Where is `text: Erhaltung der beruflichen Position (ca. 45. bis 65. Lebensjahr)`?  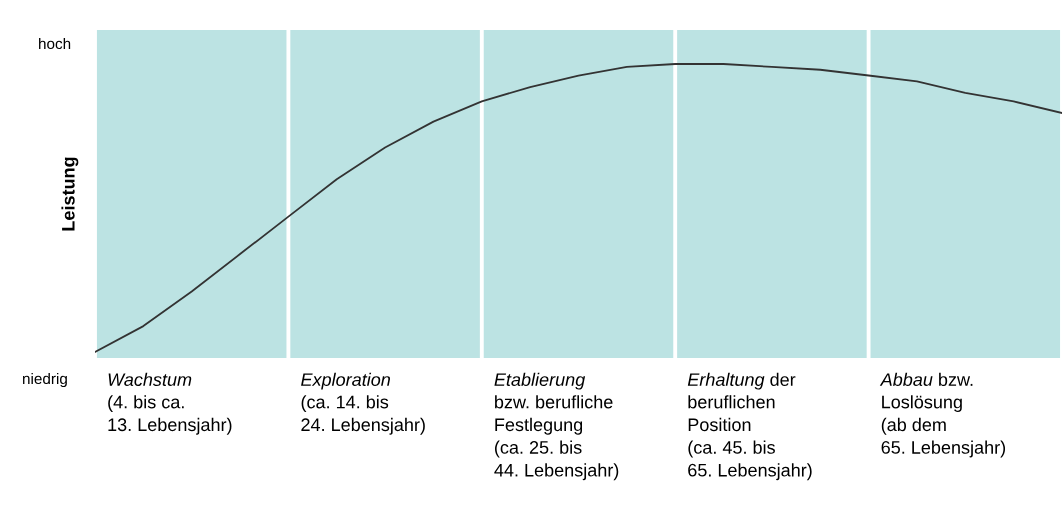 text: Erhaltung der beruflichen Position (ca. 45. bis 65. Lebensjahr) is located at coordinates (749, 426).